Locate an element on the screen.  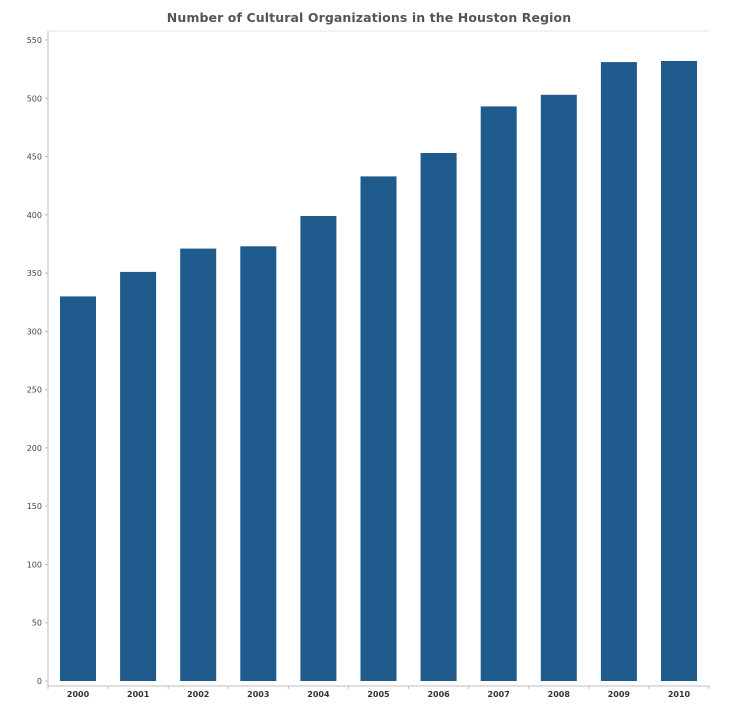
y-tick-label: 150 is located at coordinates (34, 506).